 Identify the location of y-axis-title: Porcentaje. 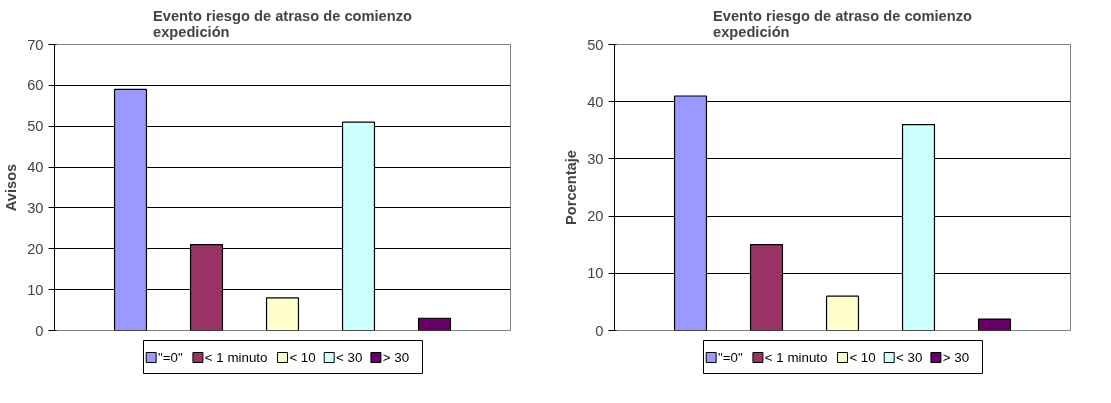
(571, 187).